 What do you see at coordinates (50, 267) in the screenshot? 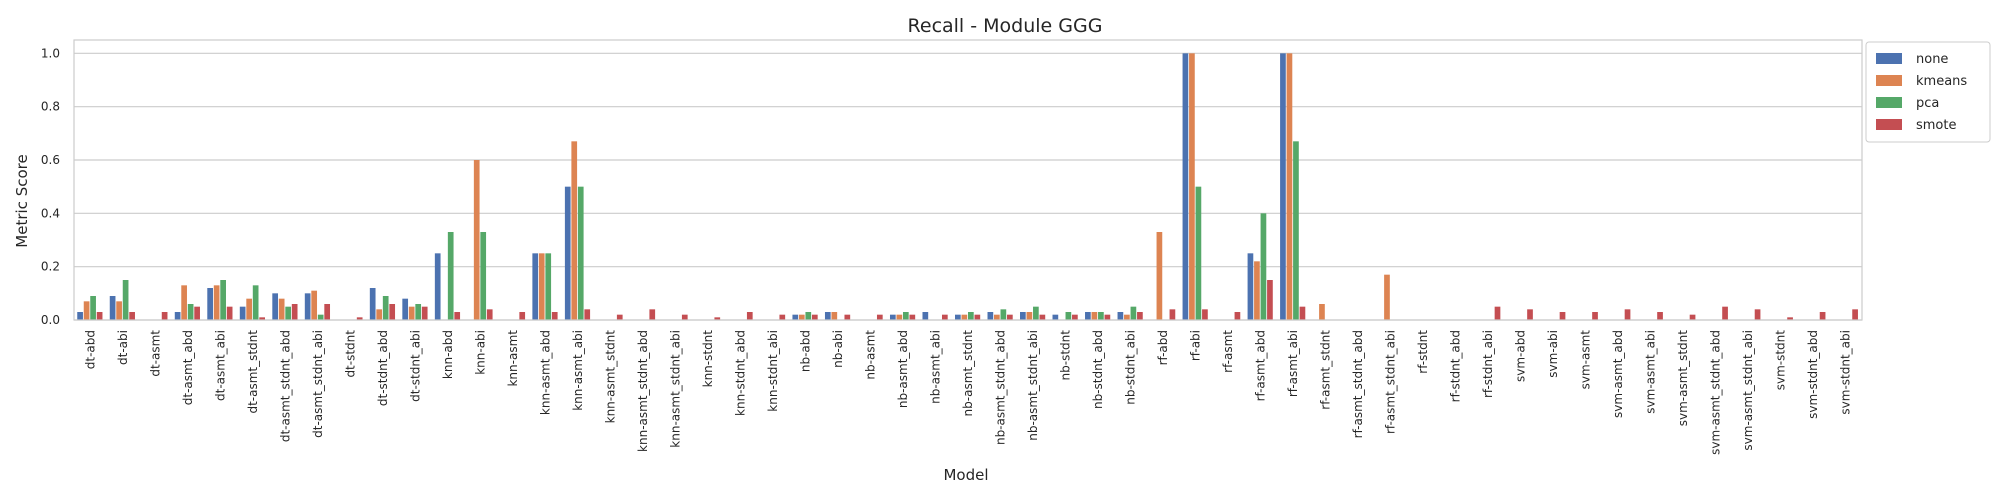
I see `y-tick-label: 0.2` at bounding box center [50, 267].